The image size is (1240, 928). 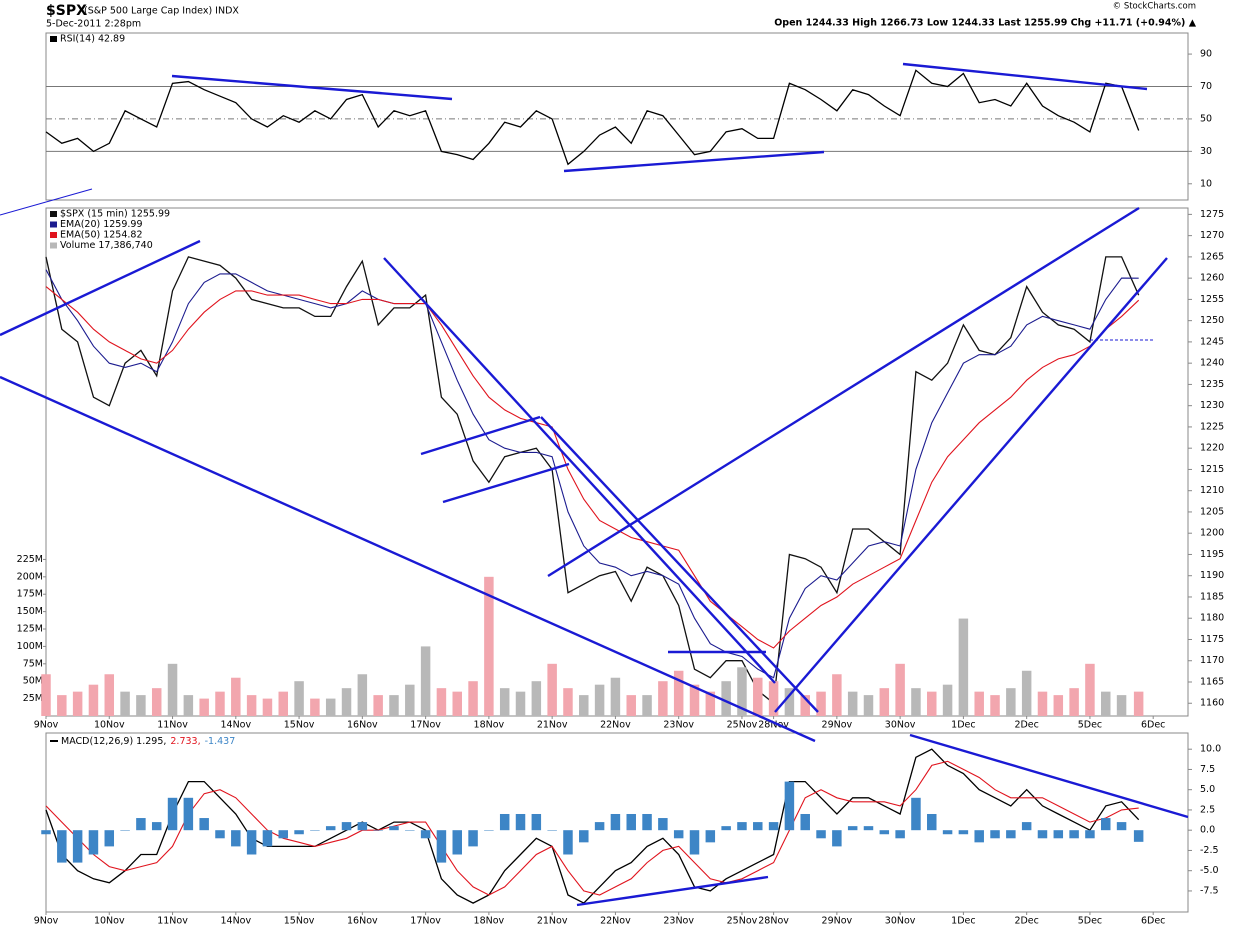 I want to click on y-tick-label: 1170, so click(x=1212, y=660).